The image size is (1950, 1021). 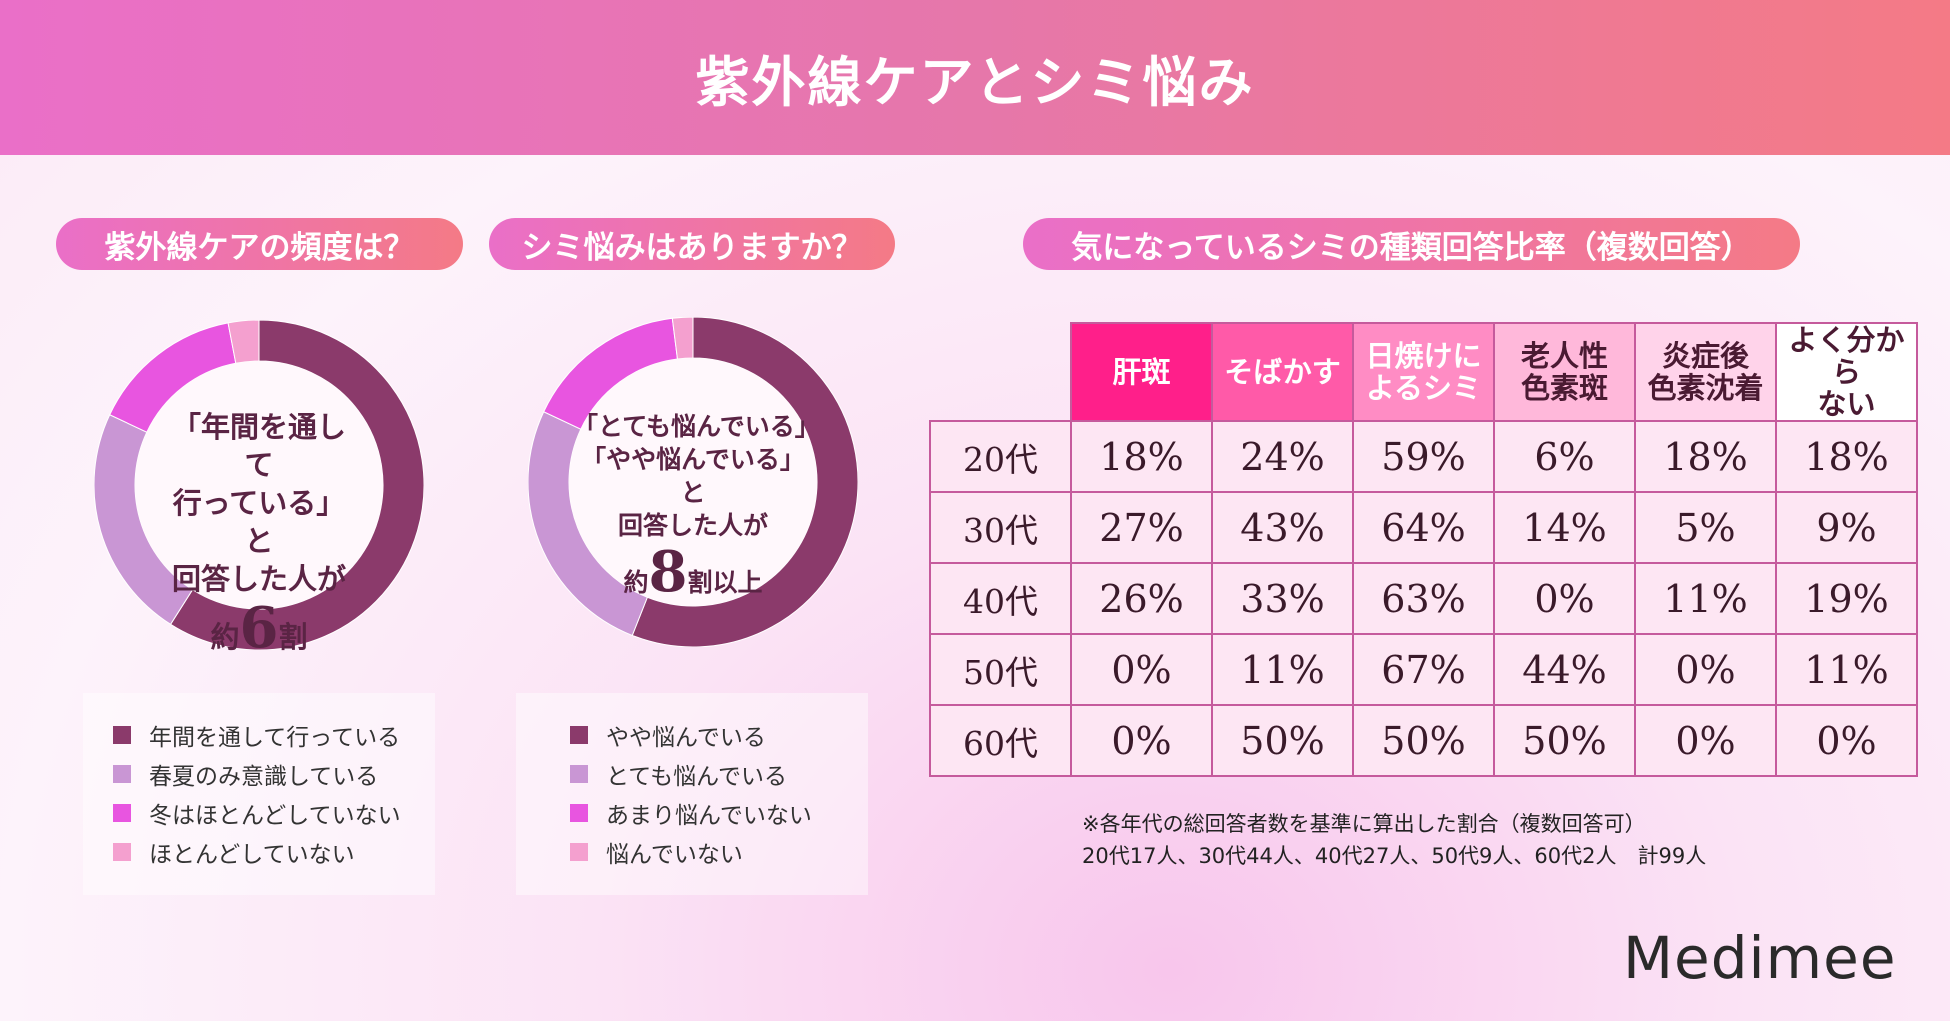 I want to click on uv-care-donut-chart, so click(x=259, y=485).